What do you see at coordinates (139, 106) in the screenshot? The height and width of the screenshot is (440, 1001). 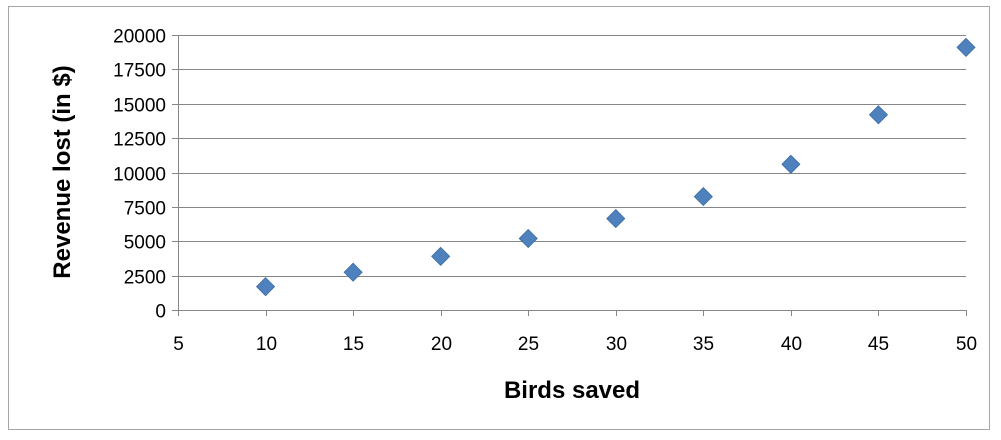 I see `y-tick-label-15000: 15000` at bounding box center [139, 106].